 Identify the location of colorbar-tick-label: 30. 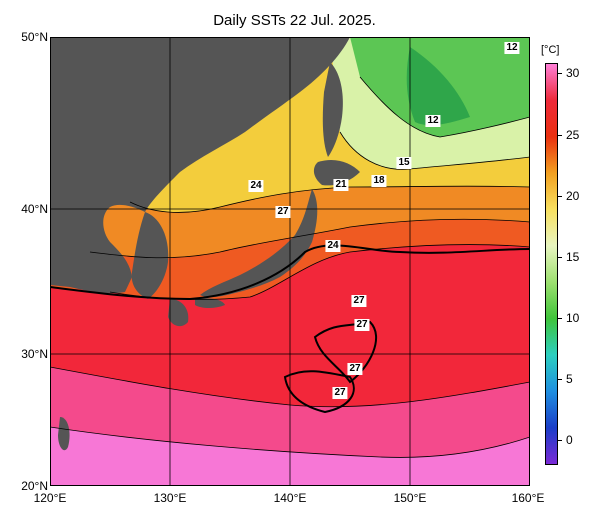
(573, 73).